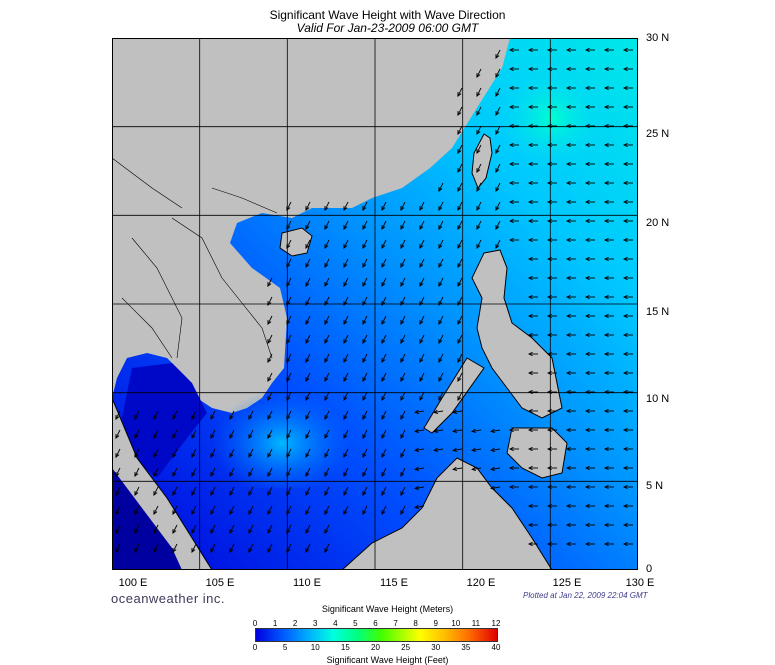 This screenshot has height=665, width=775. What do you see at coordinates (482, 161) in the screenshot?
I see `taiwan` at bounding box center [482, 161].